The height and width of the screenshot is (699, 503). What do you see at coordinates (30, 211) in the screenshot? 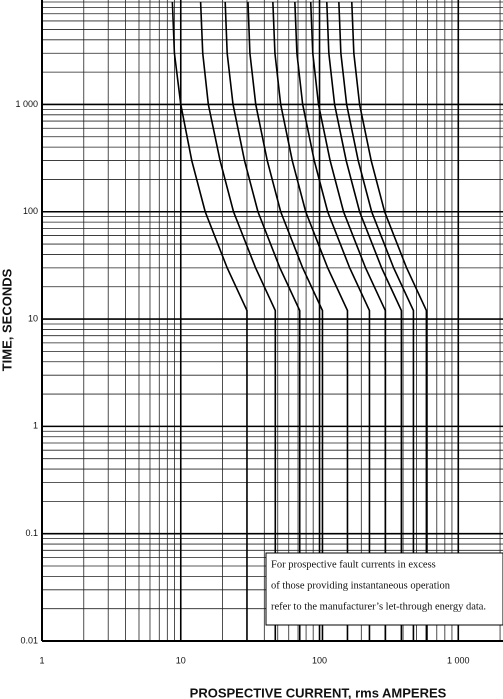
I see `y-tick-label: 100` at bounding box center [30, 211].